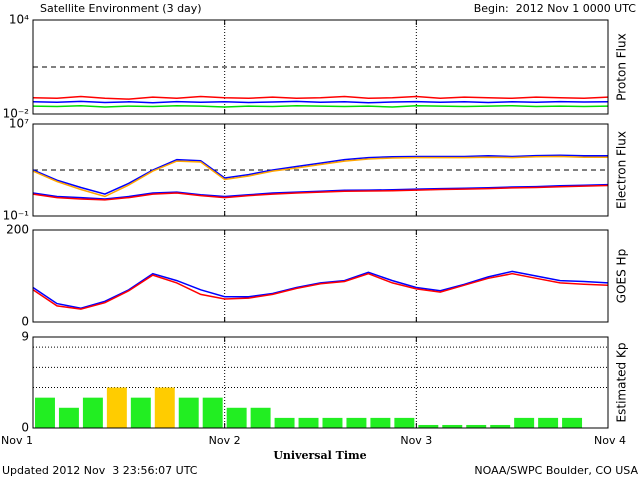 This screenshot has width=640, height=480. Describe the element at coordinates (610, 440) in the screenshot. I see `x-tick-label: Nov 4` at that location.